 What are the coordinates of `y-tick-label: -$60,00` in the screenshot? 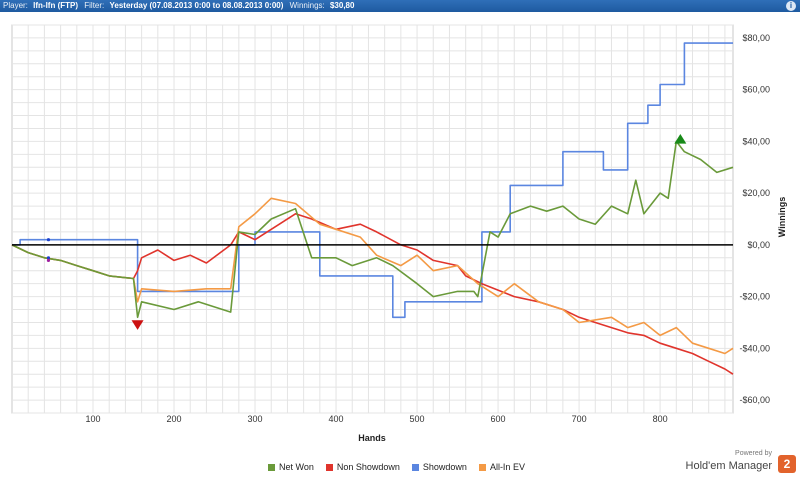 It's located at (754, 400).